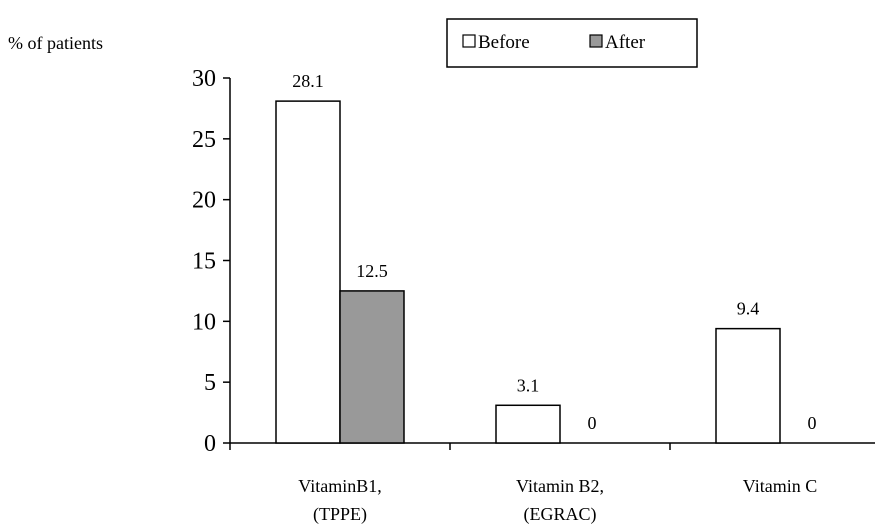 The image size is (880, 531). What do you see at coordinates (504, 42) in the screenshot?
I see `legend-label-before: Before` at bounding box center [504, 42].